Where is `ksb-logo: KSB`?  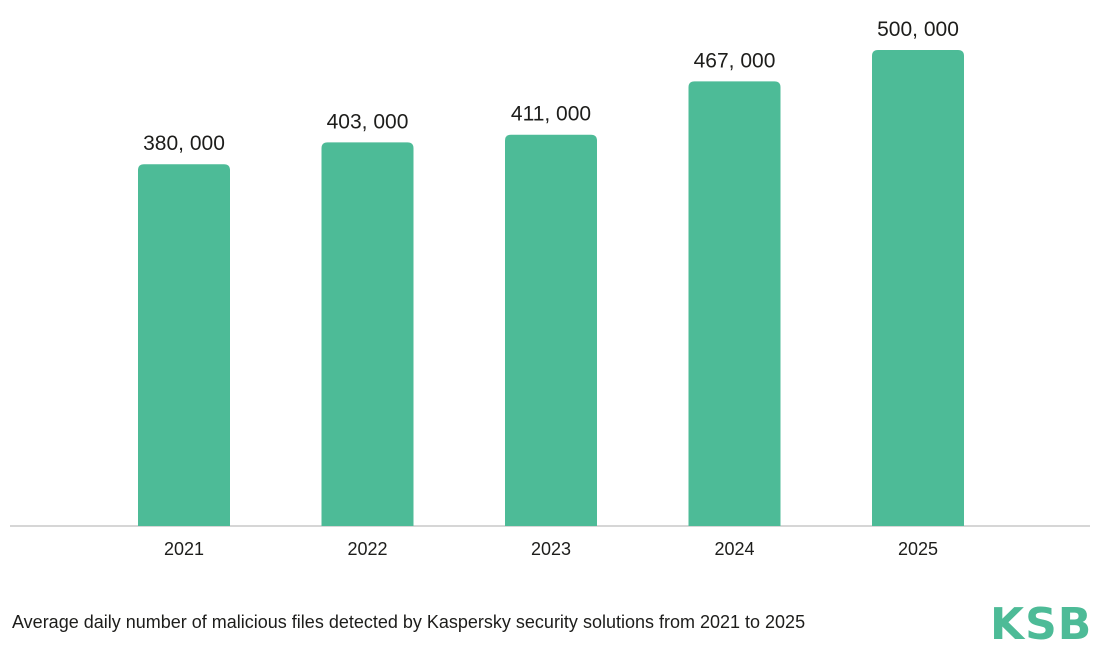 ksb-logo: KSB is located at coordinates (1045, 624).